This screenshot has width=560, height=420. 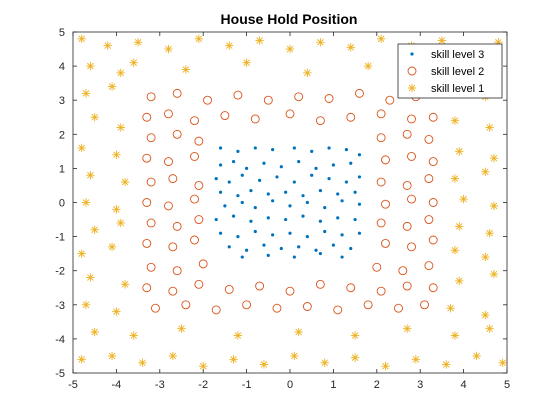 I want to click on legend-label-1: skill level 3, so click(x=457, y=55).